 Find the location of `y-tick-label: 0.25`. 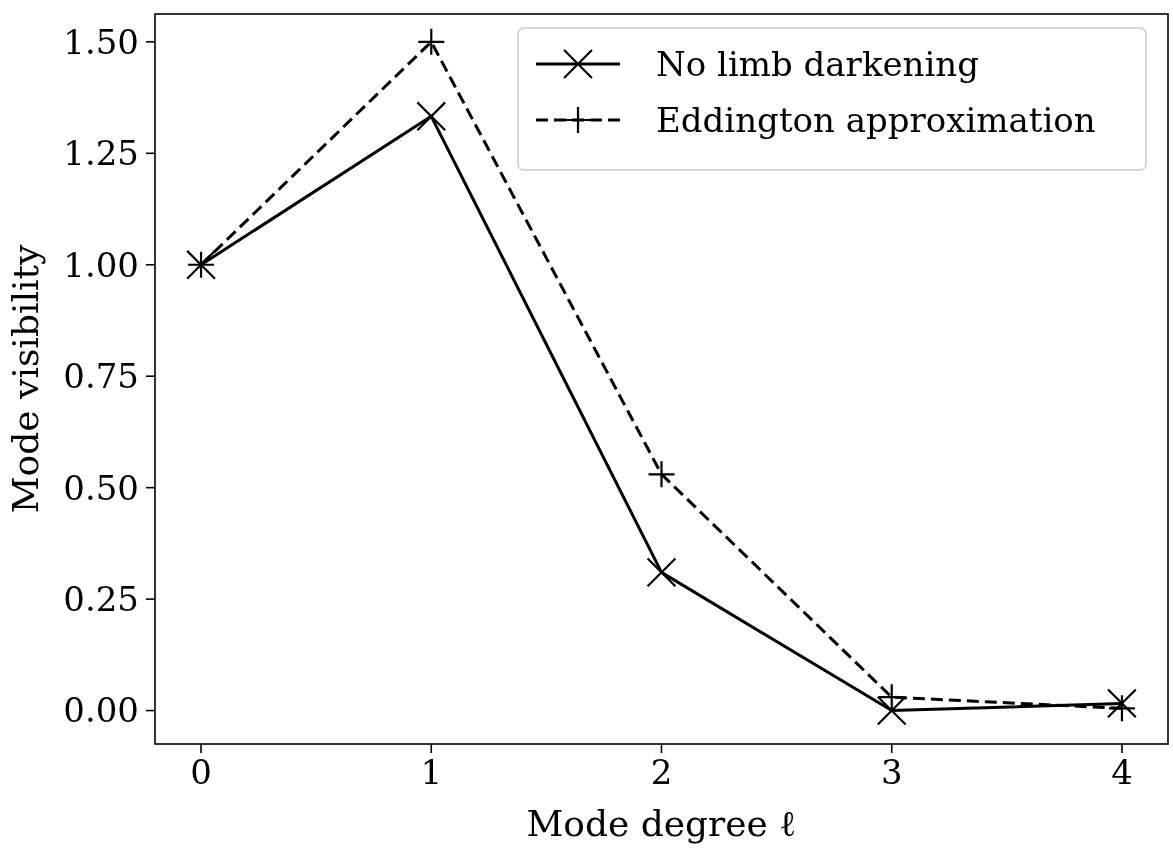

y-tick-label: 0.25 is located at coordinates (101, 599).